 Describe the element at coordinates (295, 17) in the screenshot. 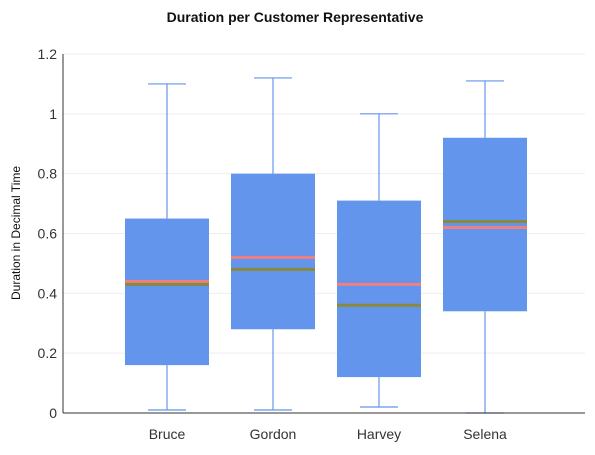

I see `chart-title: Duration per Customer Representative` at that location.